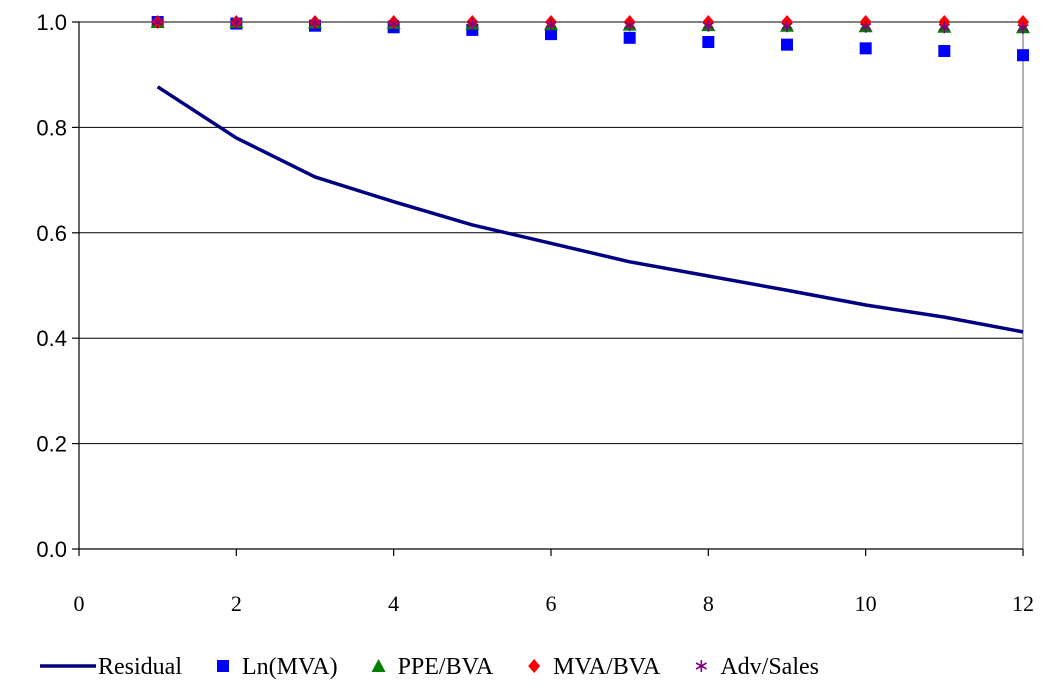  What do you see at coordinates (551, 603) in the screenshot?
I see `x-tick-label: 6` at bounding box center [551, 603].